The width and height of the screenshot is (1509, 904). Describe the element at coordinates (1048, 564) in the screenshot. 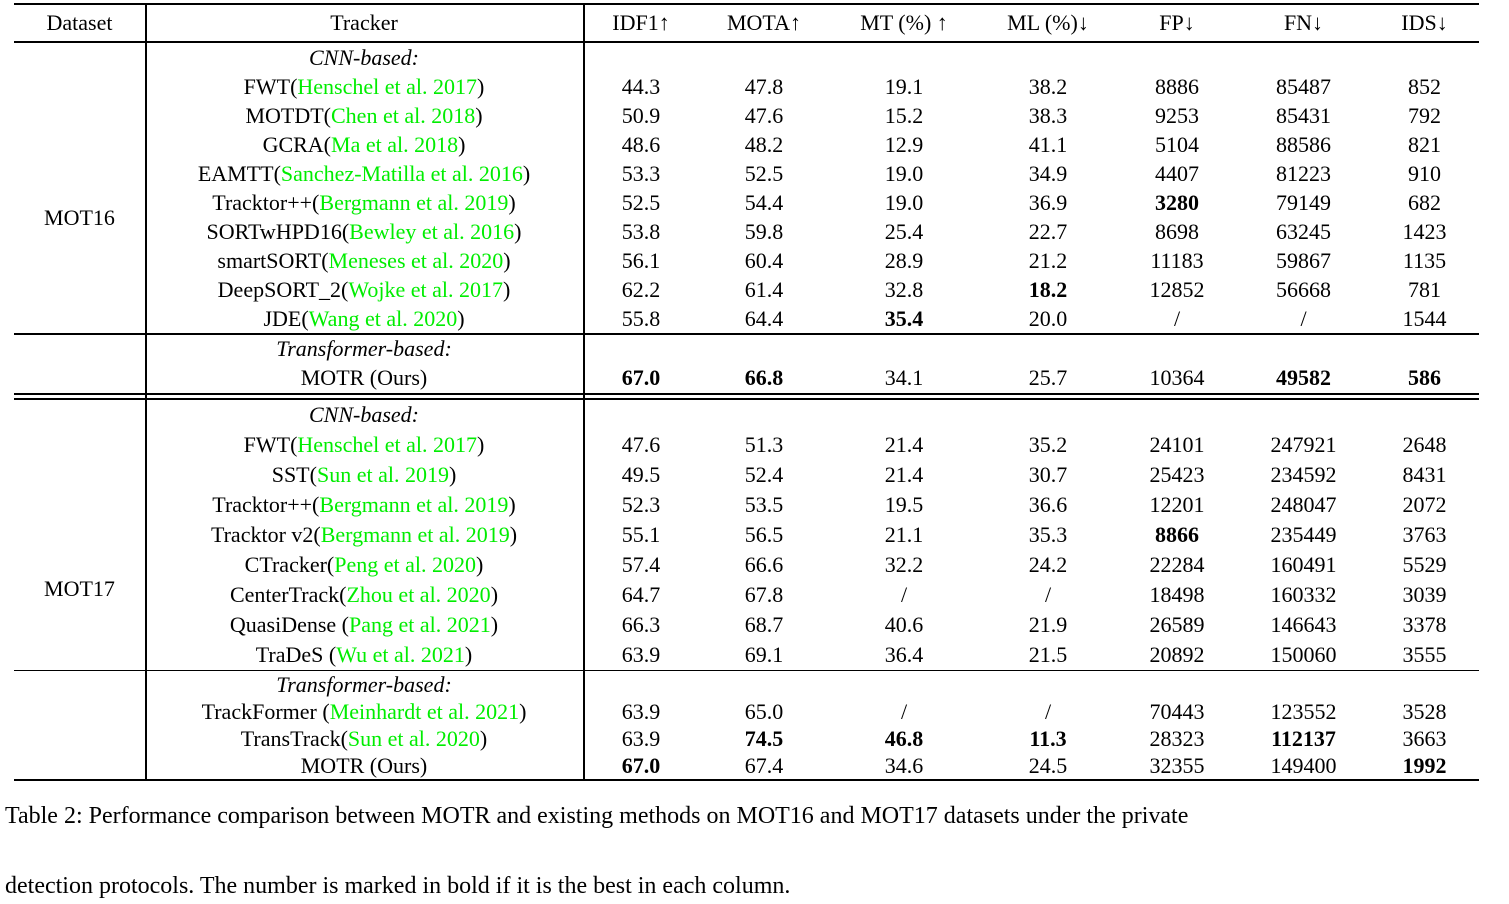

I see `metric-value: 24.2` at that location.